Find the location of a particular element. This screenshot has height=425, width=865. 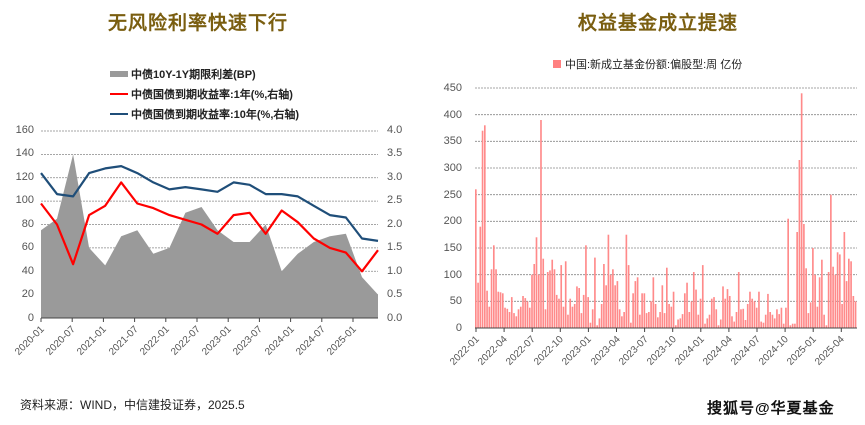

legend-label: 中债国债到期收益率:1年(%,右轴) is located at coordinates (212, 95).